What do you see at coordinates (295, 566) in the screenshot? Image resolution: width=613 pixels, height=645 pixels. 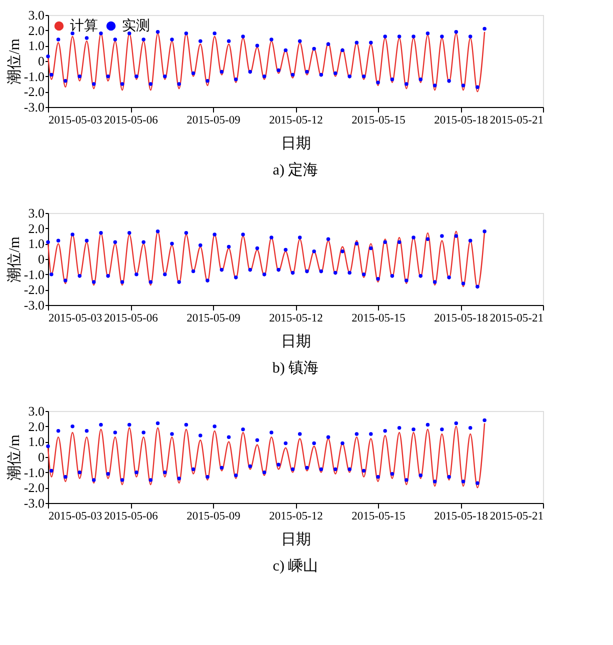 I see `text: c) 嵊山` at bounding box center [295, 566].